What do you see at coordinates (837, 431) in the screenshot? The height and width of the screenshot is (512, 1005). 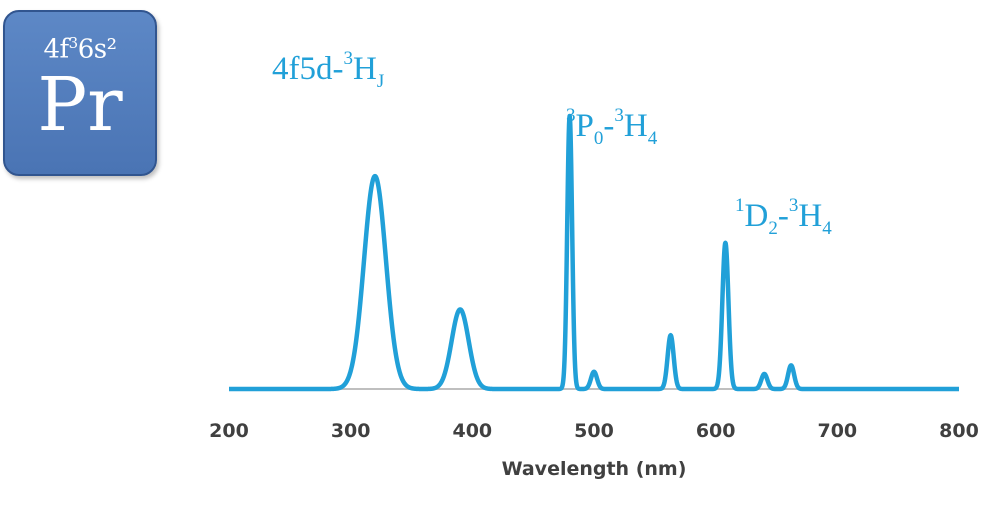 I see `x-tick-label: 700` at bounding box center [837, 431].